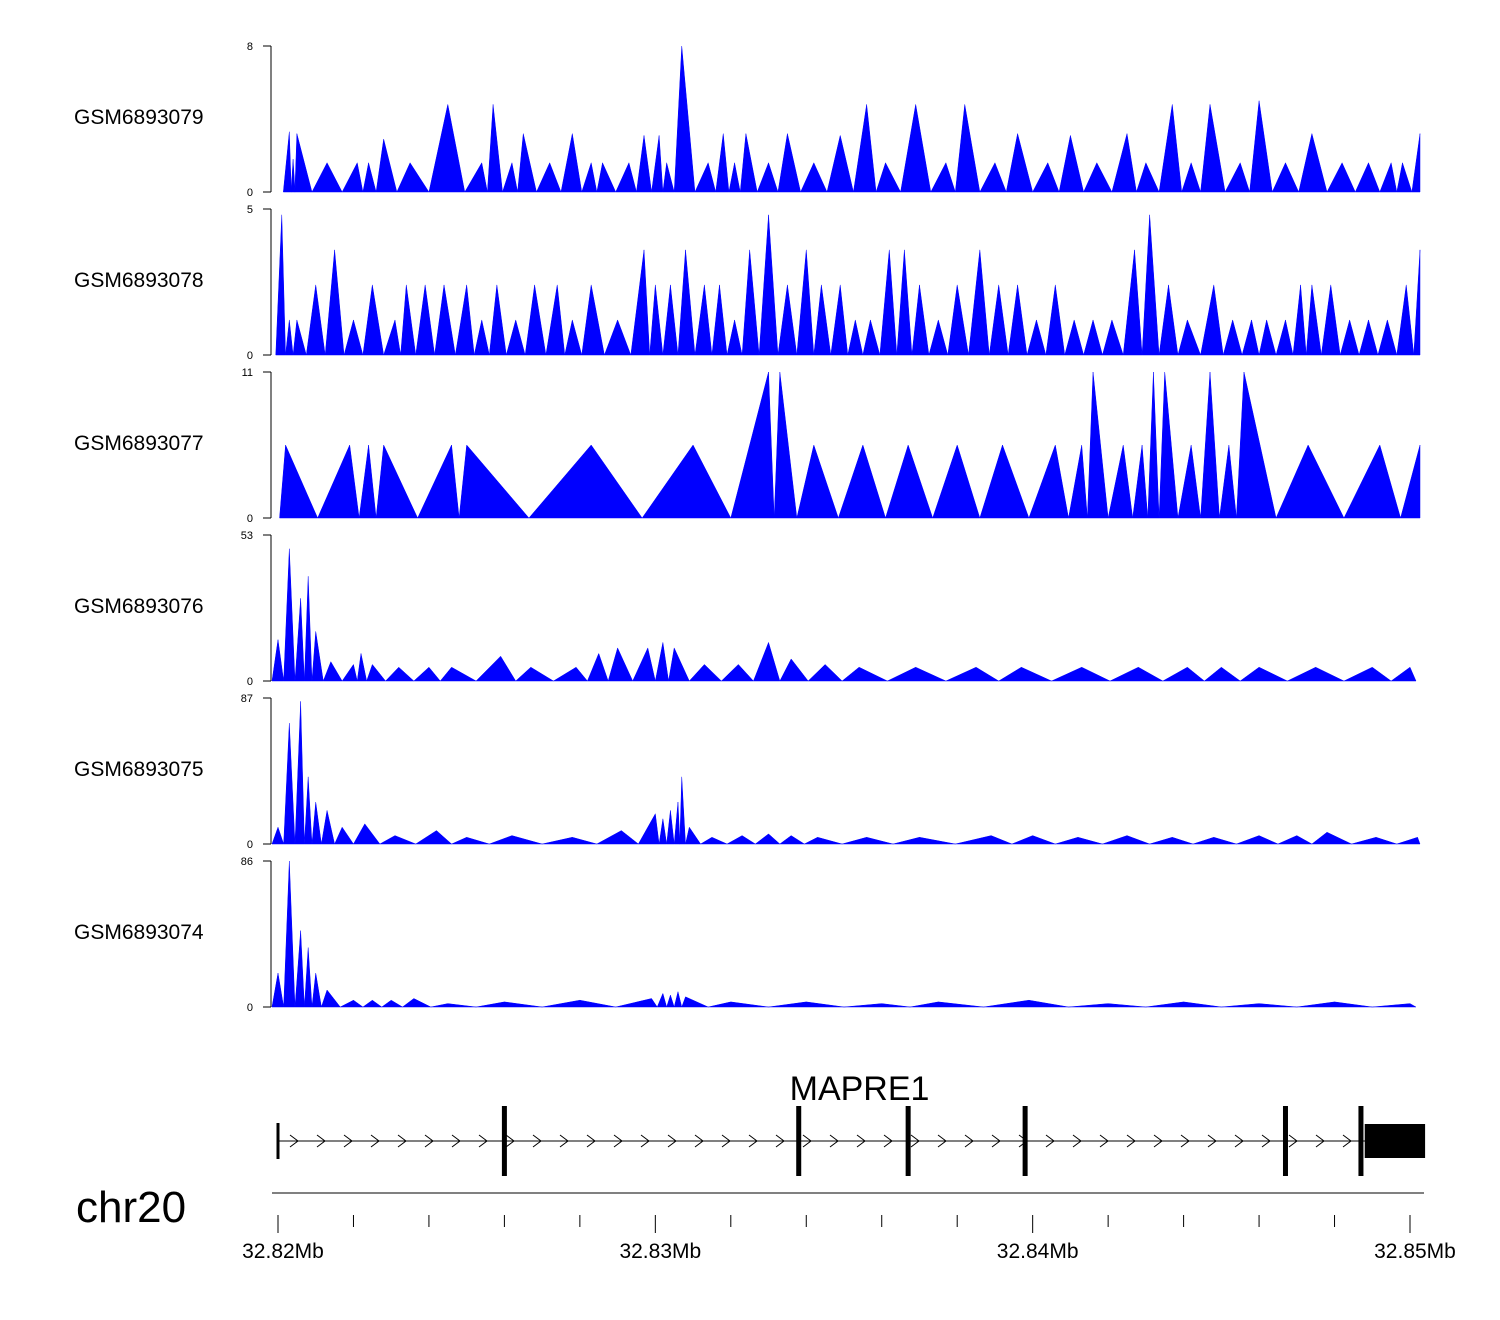 This screenshot has width=1500, height=1320. What do you see at coordinates (766, 1223) in the screenshot?
I see `genome-axis: 32.82Mb 32.83Mb 32.84Mb 32.85Mb chr20` at bounding box center [766, 1223].